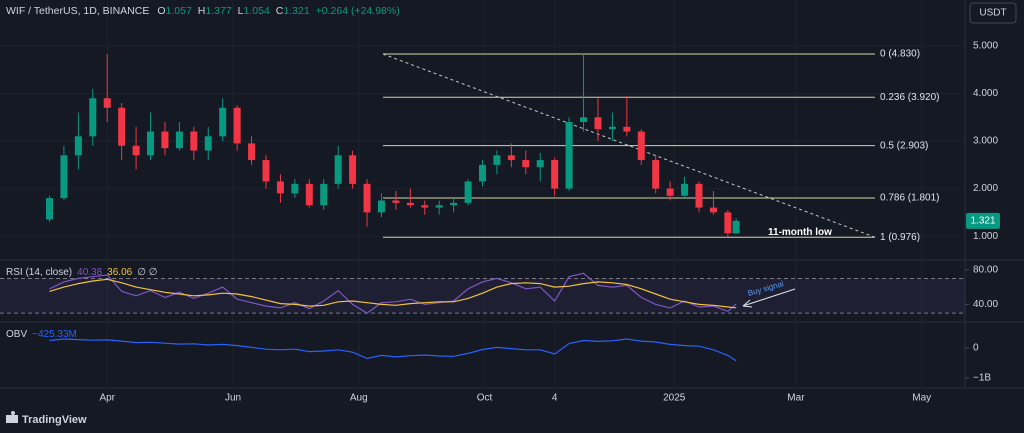  I want to click on ohlc-key: H, so click(202, 11).